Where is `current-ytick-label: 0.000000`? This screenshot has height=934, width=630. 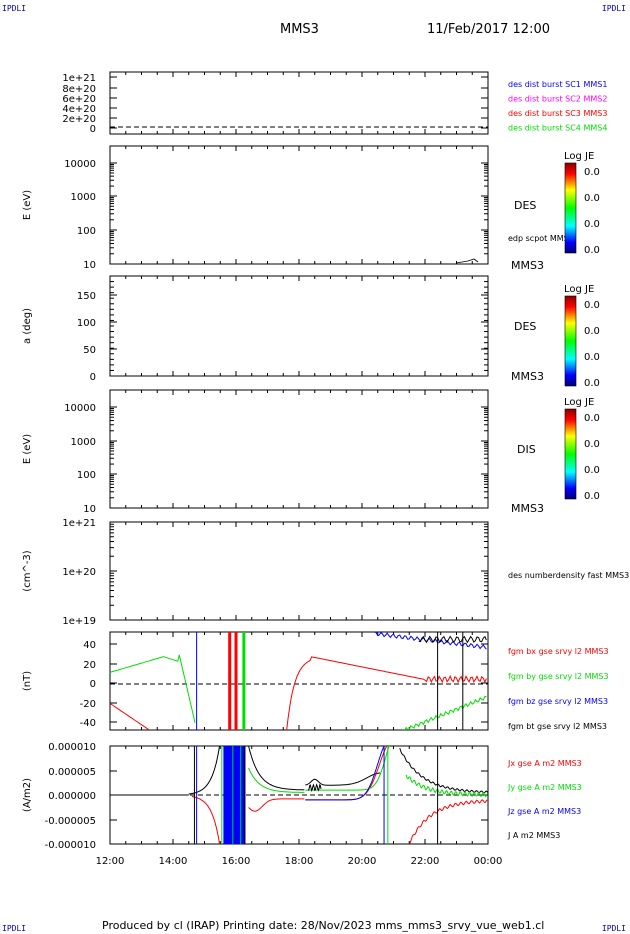
current-ytick-label: 0.000000 is located at coordinates (72, 796).